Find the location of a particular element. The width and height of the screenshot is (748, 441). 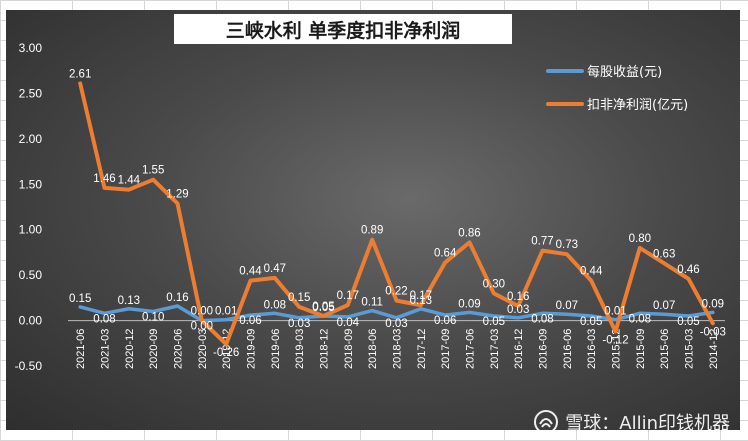

y-tick-label: 2.50 is located at coordinates (31, 93).